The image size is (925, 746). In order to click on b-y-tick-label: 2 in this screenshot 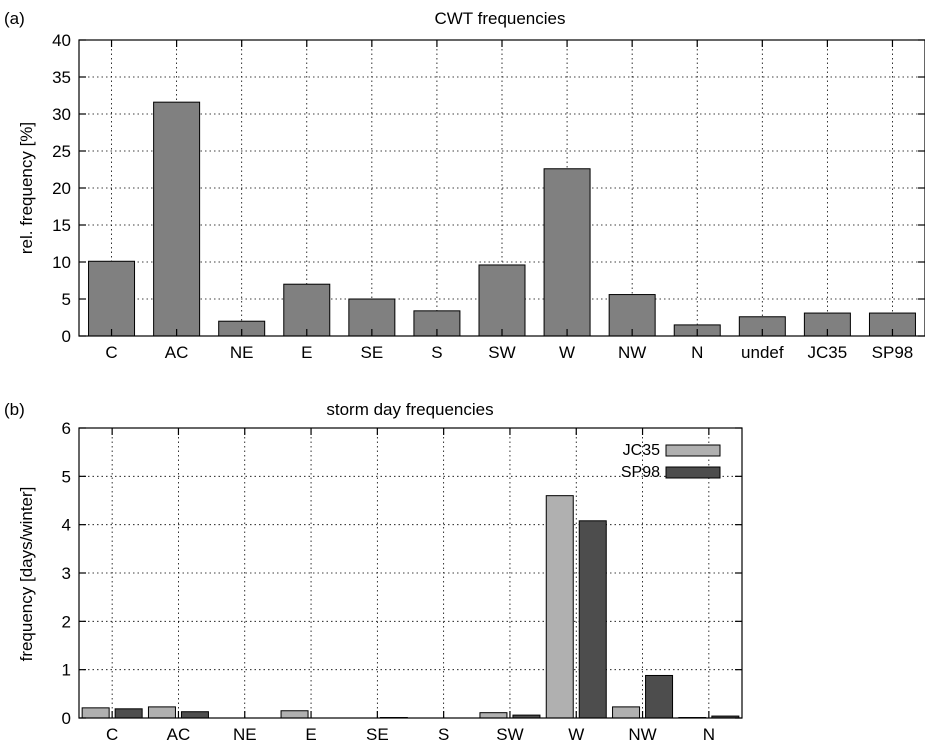, I will do `click(66, 621)`.